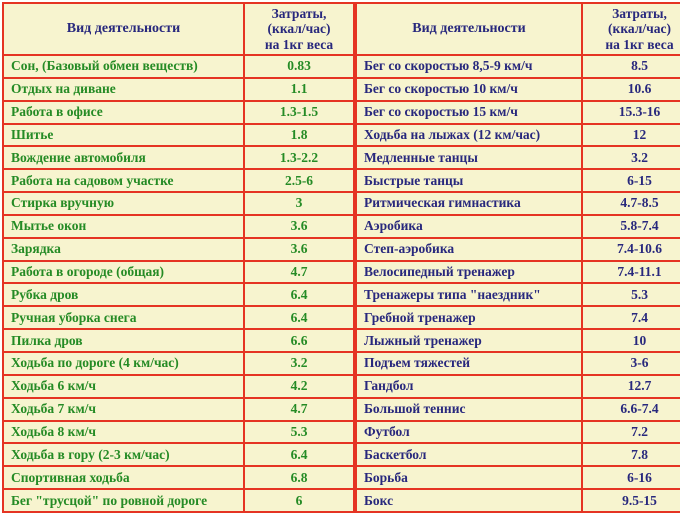 This screenshot has height=519, width=680. What do you see at coordinates (469, 363) in the screenshot?
I see `activity-cell: Подъем тяжестей` at bounding box center [469, 363].